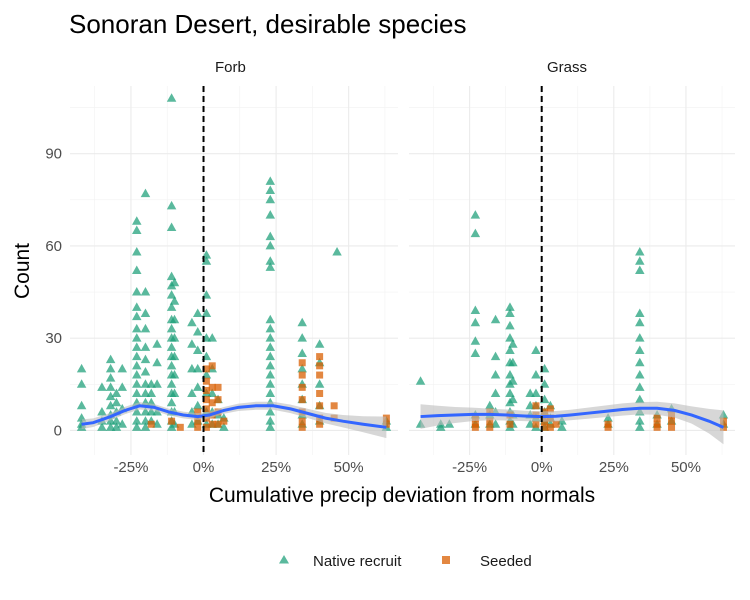 The height and width of the screenshot is (600, 750). Describe the element at coordinates (284, 559) in the screenshot. I see `legend-key-native-recruit` at that location.